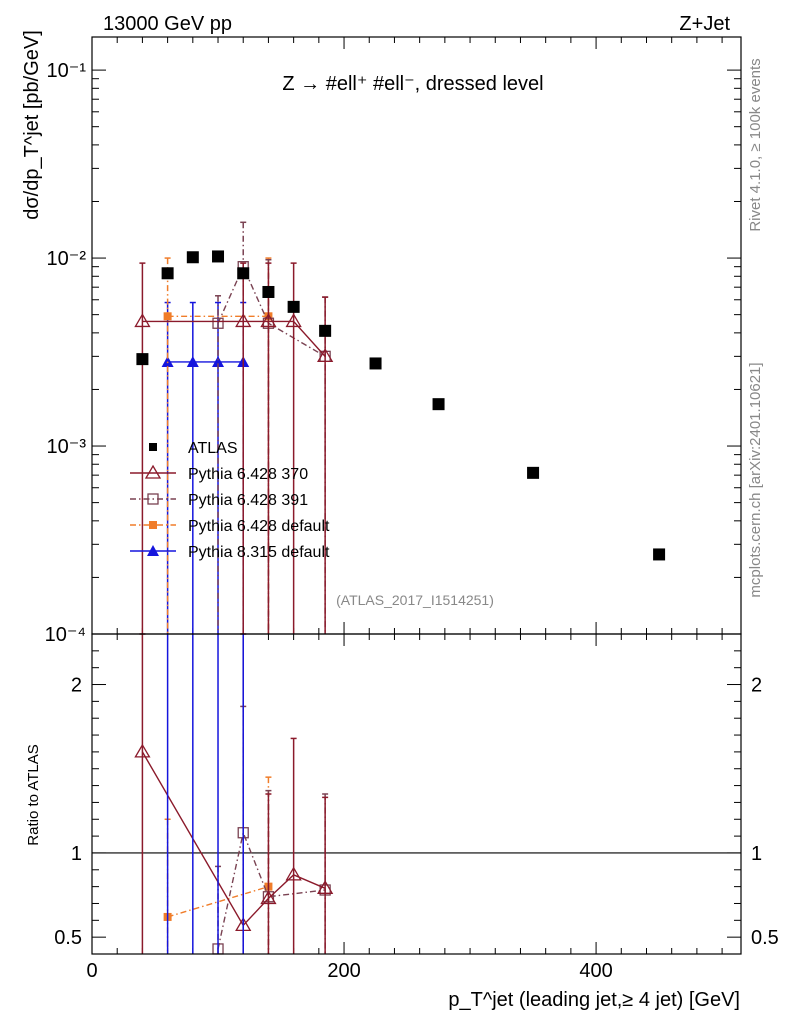 This screenshot has width=786, height=1024. What do you see at coordinates (248, 500) in the screenshot?
I see `legend-label: Pythia 6.428 391` at bounding box center [248, 500].